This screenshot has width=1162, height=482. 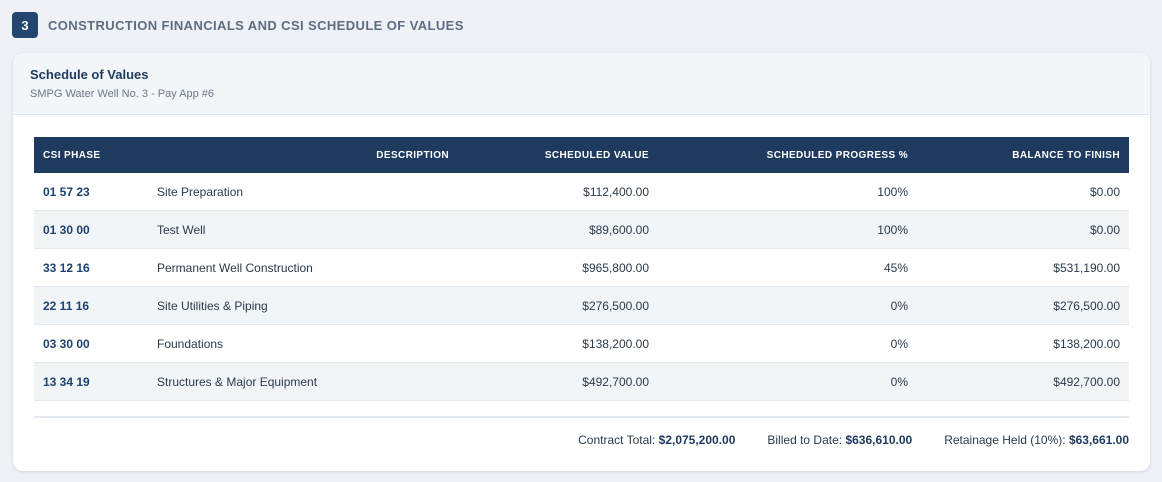 I want to click on cell-balance-to-finish: $276,500.00, so click(x=1086, y=305).